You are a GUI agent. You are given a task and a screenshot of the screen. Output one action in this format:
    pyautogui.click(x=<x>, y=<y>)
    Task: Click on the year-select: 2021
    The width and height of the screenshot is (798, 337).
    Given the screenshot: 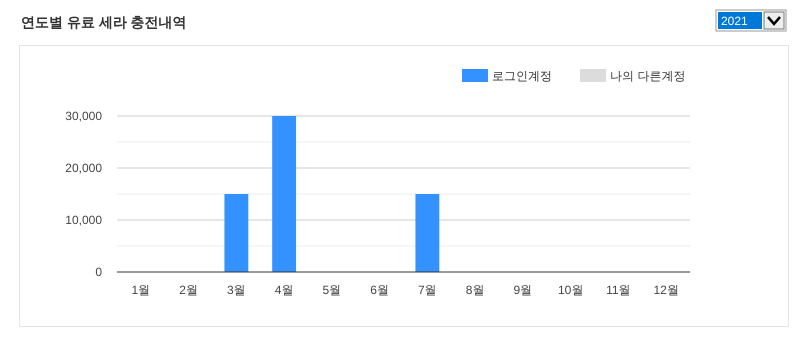 What is the action you would take?
    pyautogui.click(x=751, y=21)
    